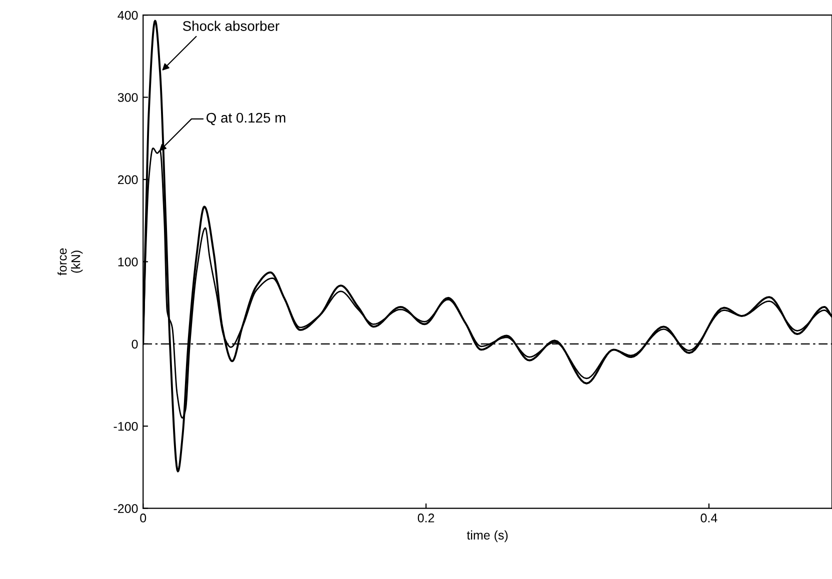  I want to click on x-tick-label: 0, so click(143, 518).